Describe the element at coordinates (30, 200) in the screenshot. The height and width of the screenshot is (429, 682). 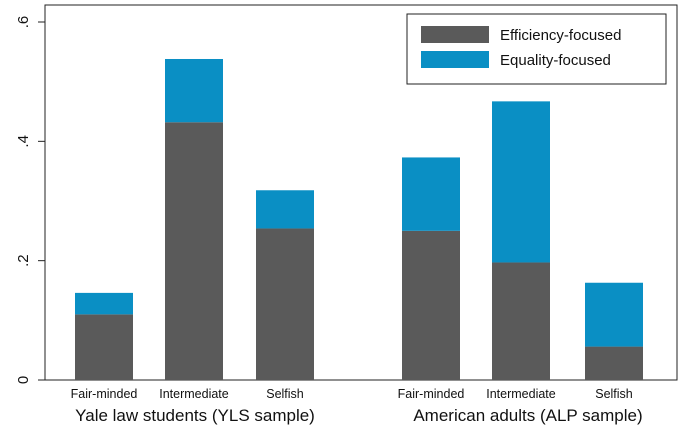
I see `y-axis: 0 .2 .4 .6` at that location.